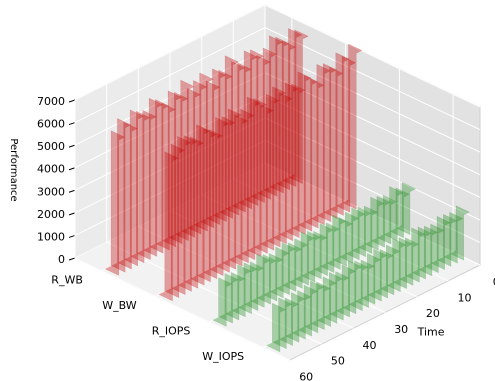 This screenshot has width=495, height=381. What do you see at coordinates (72, 169) in the screenshot?
I see `z-tick` at bounding box center [72, 169].